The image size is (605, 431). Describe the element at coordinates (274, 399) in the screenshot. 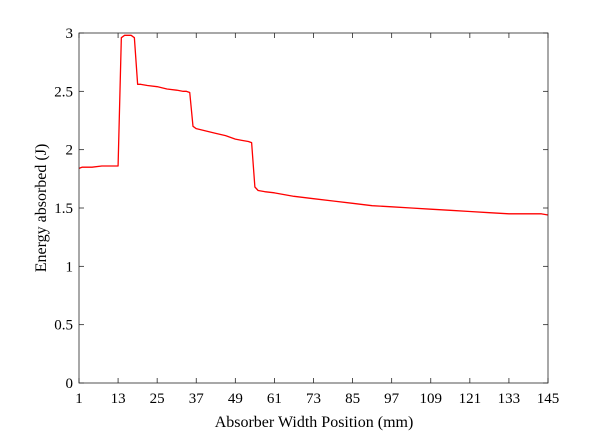

I see `x-tick-label: 61` at that location.